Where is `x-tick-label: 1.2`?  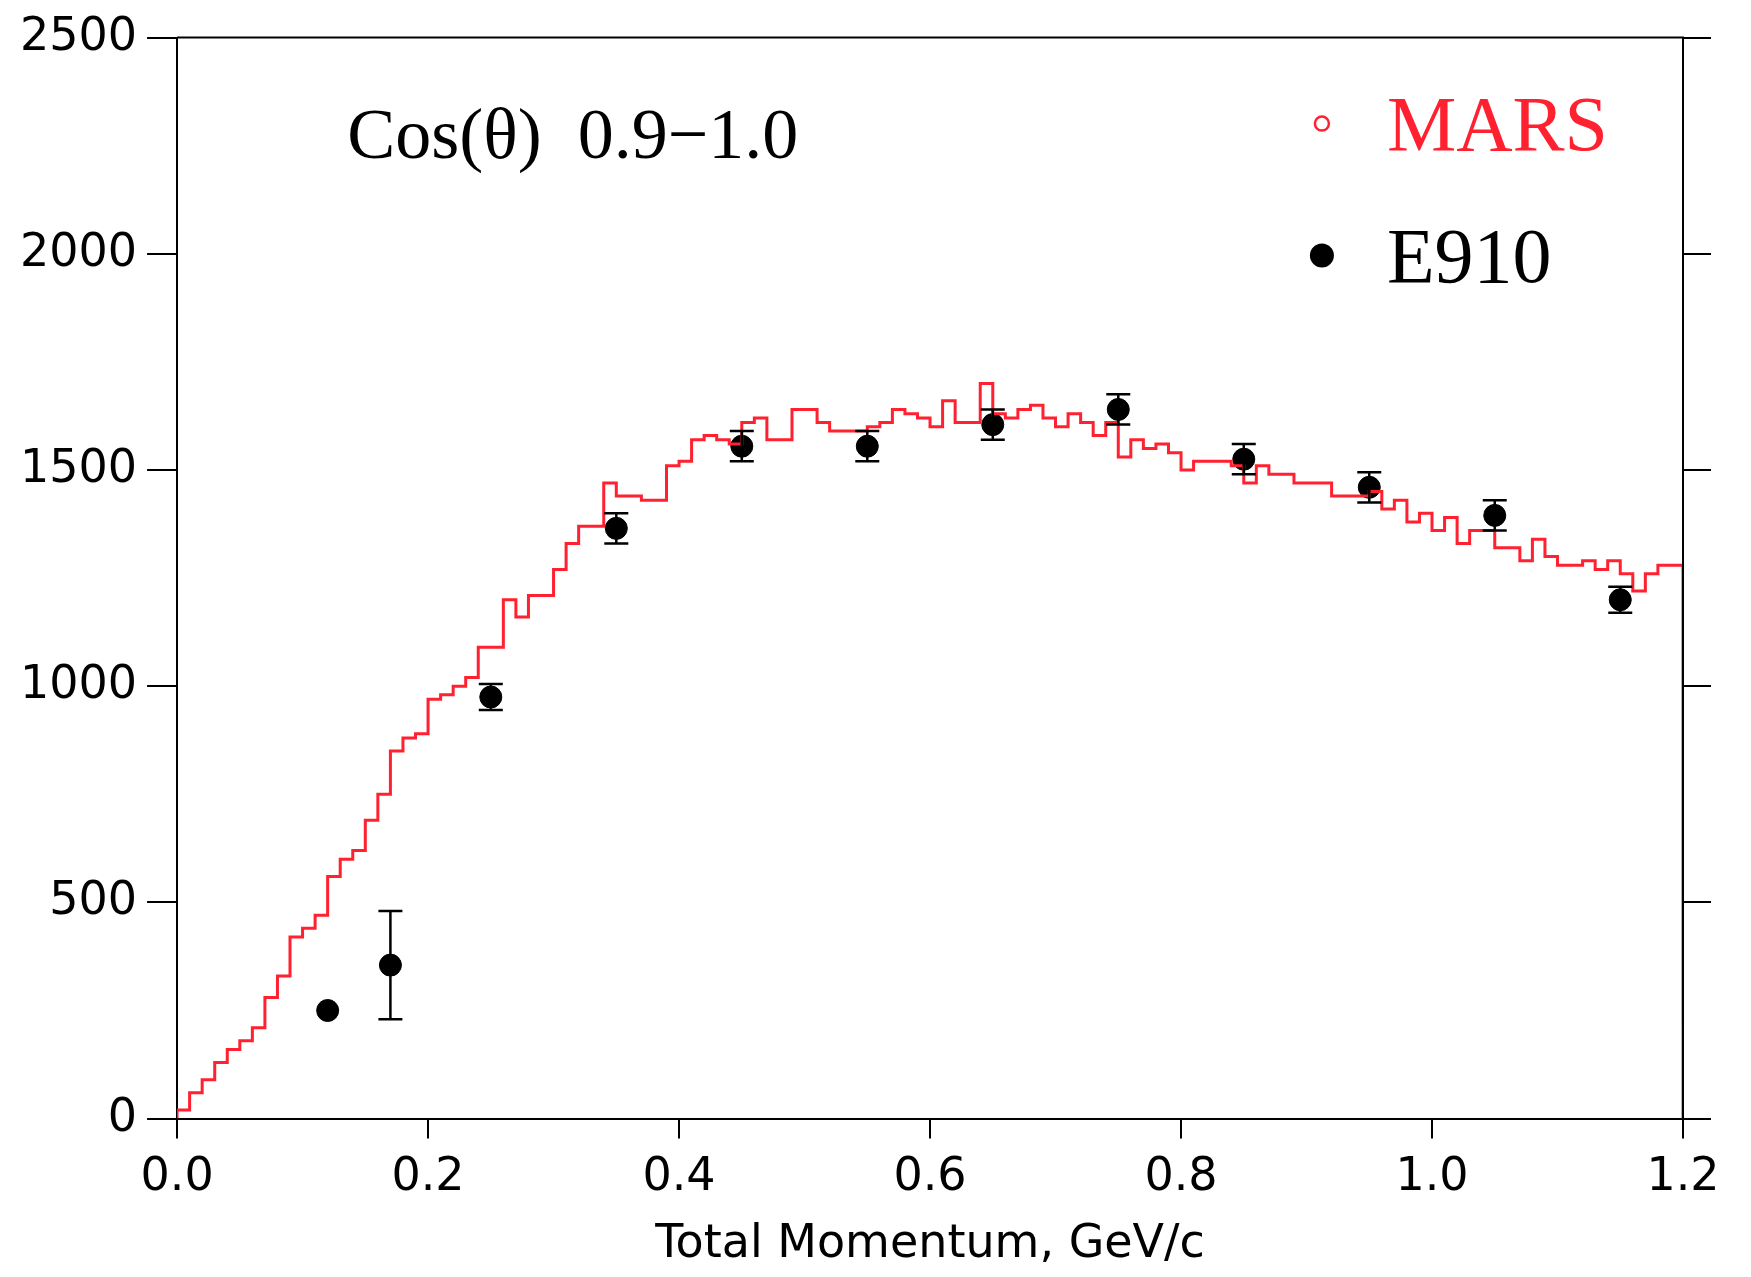
x-tick-label: 1.2 is located at coordinates (1683, 1174).